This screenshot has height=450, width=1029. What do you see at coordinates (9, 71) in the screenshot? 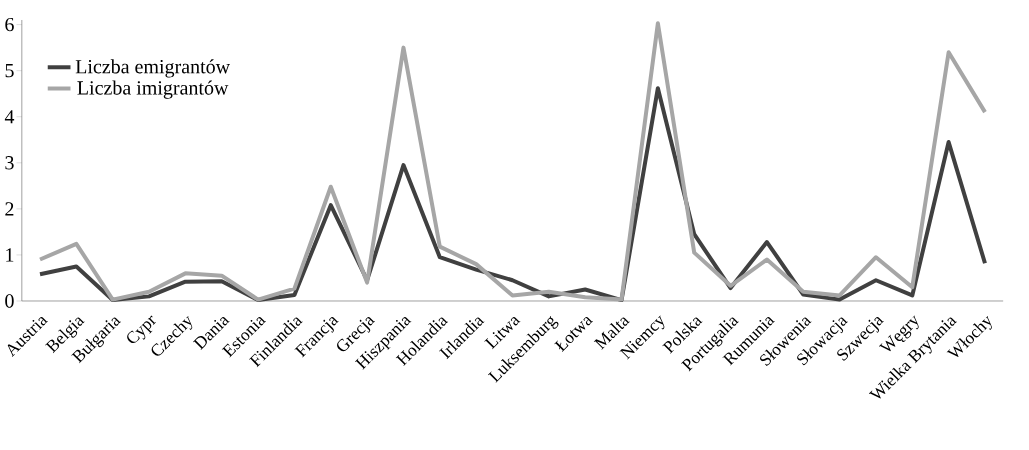
I see `y-tick-label: 5` at bounding box center [9, 71].